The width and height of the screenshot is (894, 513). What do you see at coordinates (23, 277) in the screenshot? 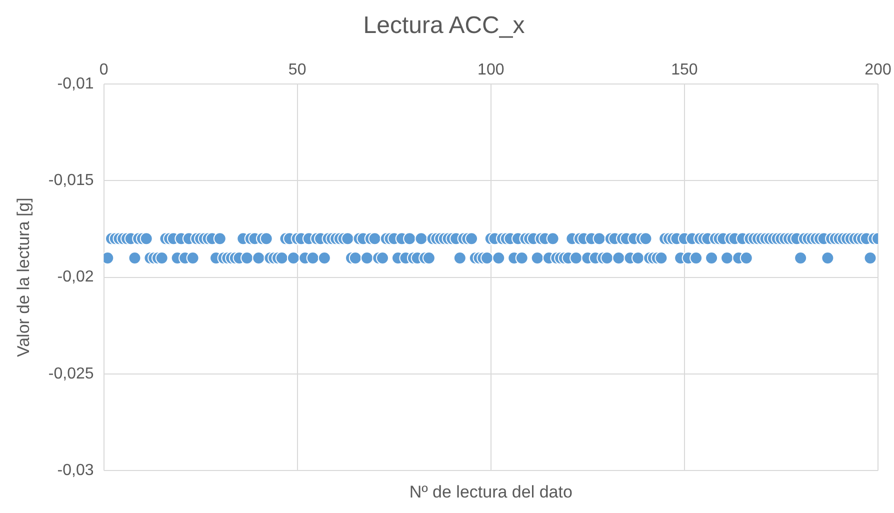
I see `y-axis-title: Valor de la lectura [g]` at bounding box center [23, 277].